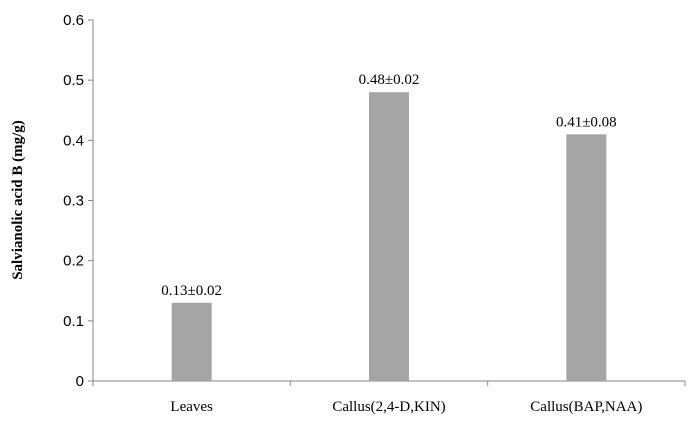  Describe the element at coordinates (73, 201) in the screenshot. I see `y-tick-label: 0.3` at that location.